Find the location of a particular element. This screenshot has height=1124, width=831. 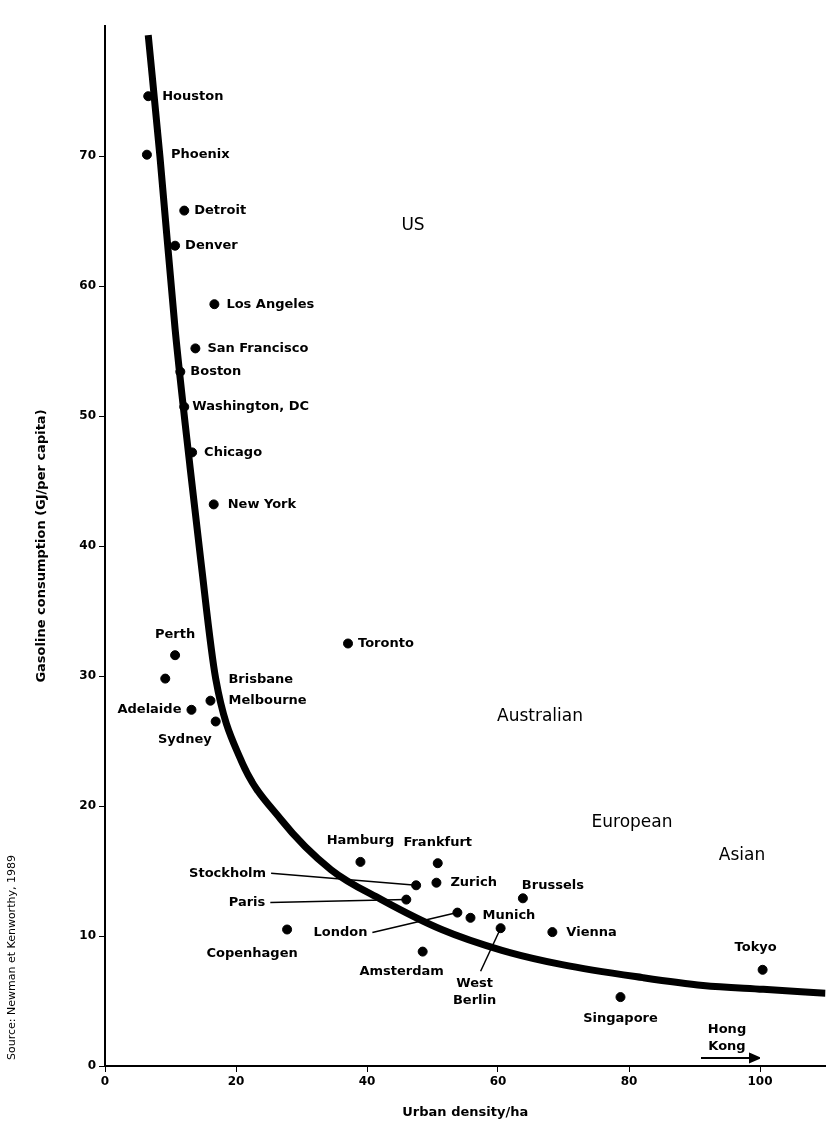

annotation: Detroit is located at coordinates (220, 209).